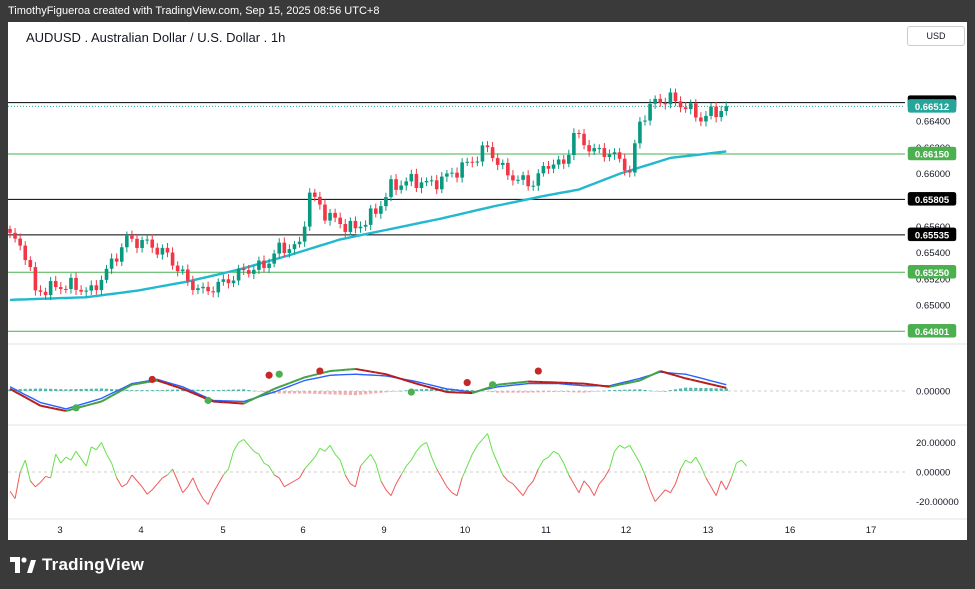 The height and width of the screenshot is (589, 975). I want to click on price-tick-label: 0.66000, so click(933, 174).